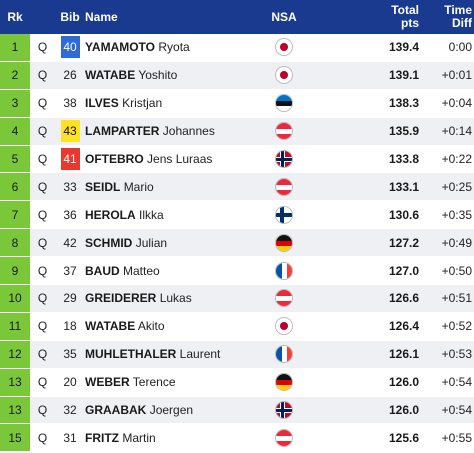  I want to click on header-bib: Bib, so click(70, 17).